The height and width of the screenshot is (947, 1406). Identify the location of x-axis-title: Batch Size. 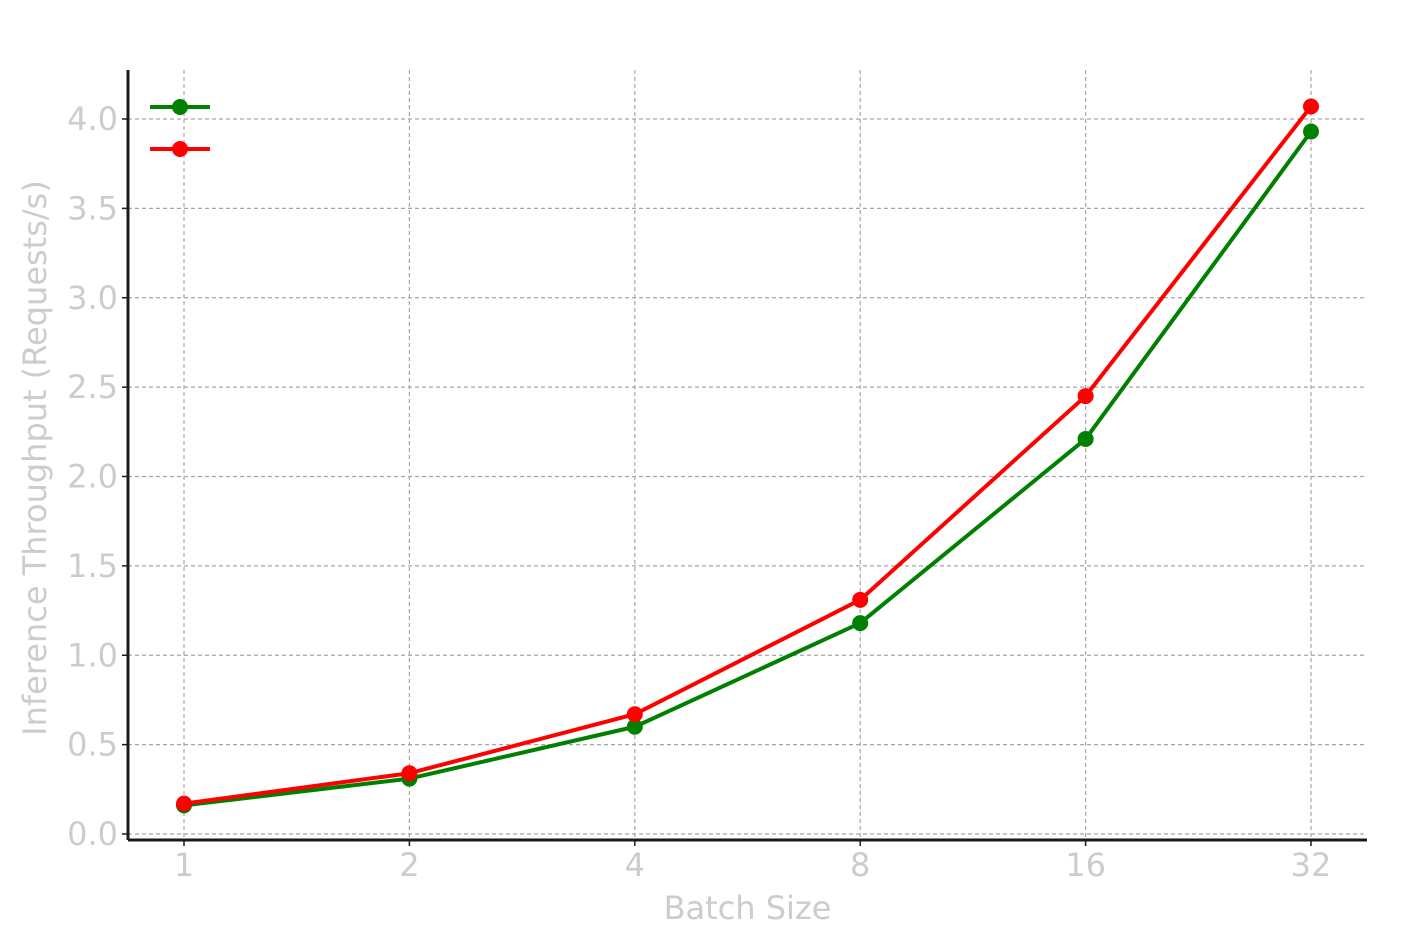
(748, 908).